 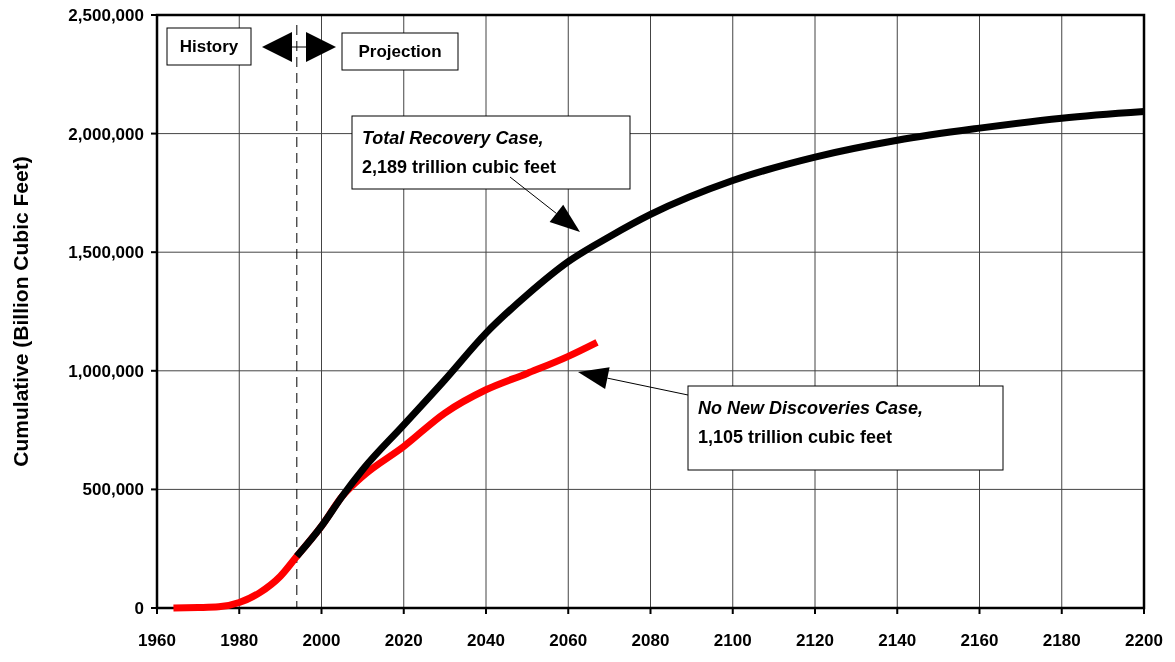 What do you see at coordinates (815, 640) in the screenshot?
I see `x-tick-label: 2120` at bounding box center [815, 640].